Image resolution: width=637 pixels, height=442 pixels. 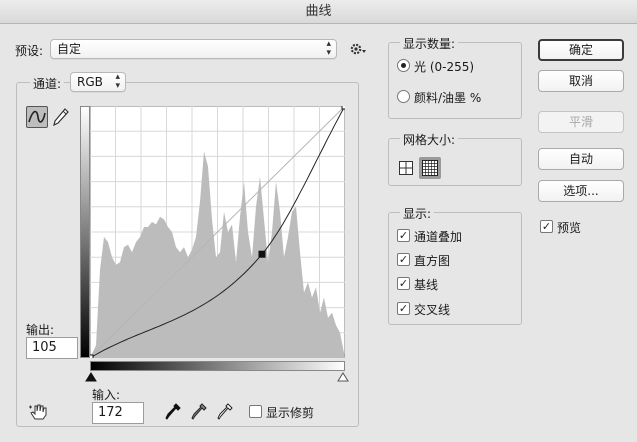 What do you see at coordinates (255, 411) in the screenshot?
I see `show-clipping-checkbox` at bounding box center [255, 411].